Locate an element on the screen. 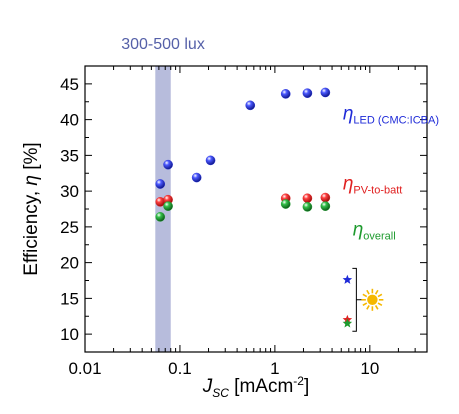 The height and width of the screenshot is (414, 459). series-annotation: ηPV-to-batt is located at coordinates (372, 185).